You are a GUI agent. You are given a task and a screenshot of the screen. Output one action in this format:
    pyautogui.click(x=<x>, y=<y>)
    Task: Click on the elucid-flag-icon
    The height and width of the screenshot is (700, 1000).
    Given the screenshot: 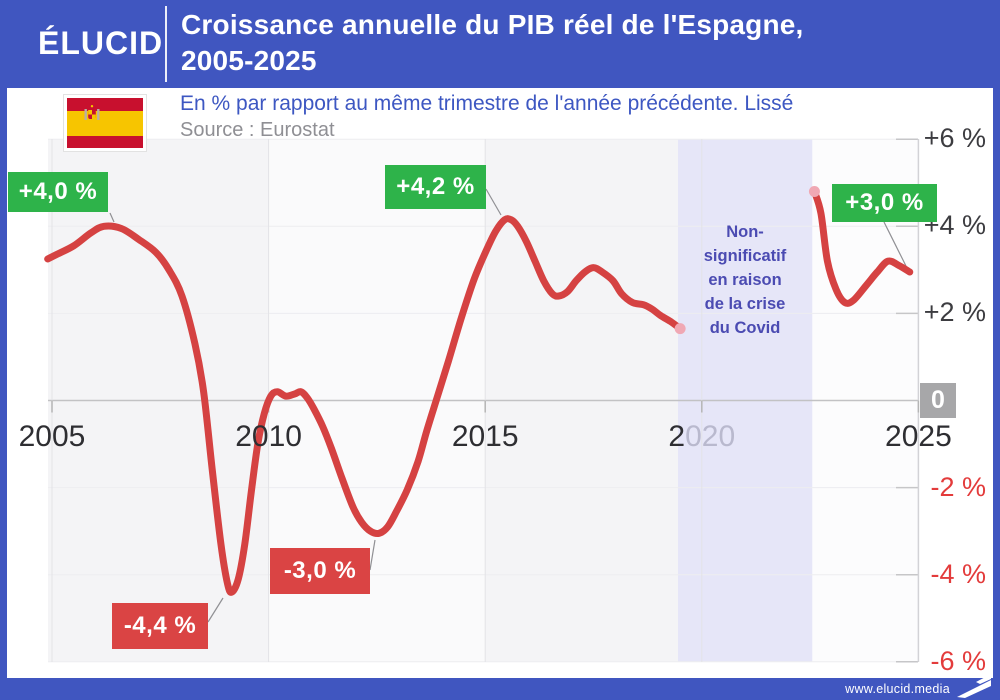 What is the action you would take?
    pyautogui.click(x=974, y=686)
    